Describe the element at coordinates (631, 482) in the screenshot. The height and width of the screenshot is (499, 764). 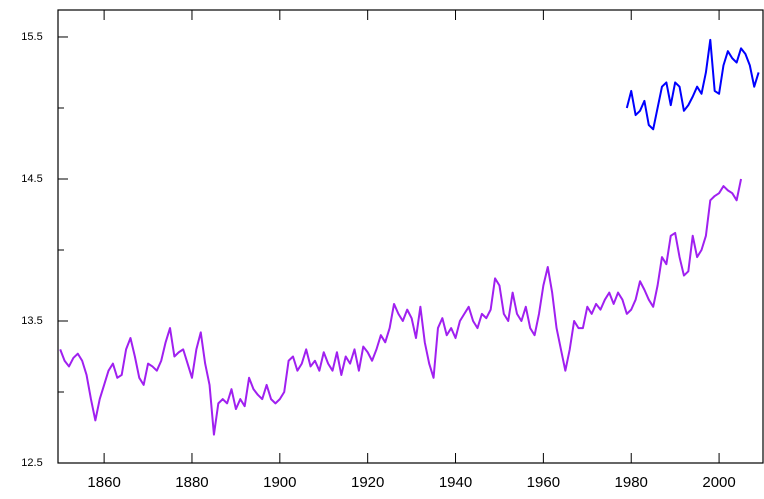
I see `x-tick-label: 1980` at that location.